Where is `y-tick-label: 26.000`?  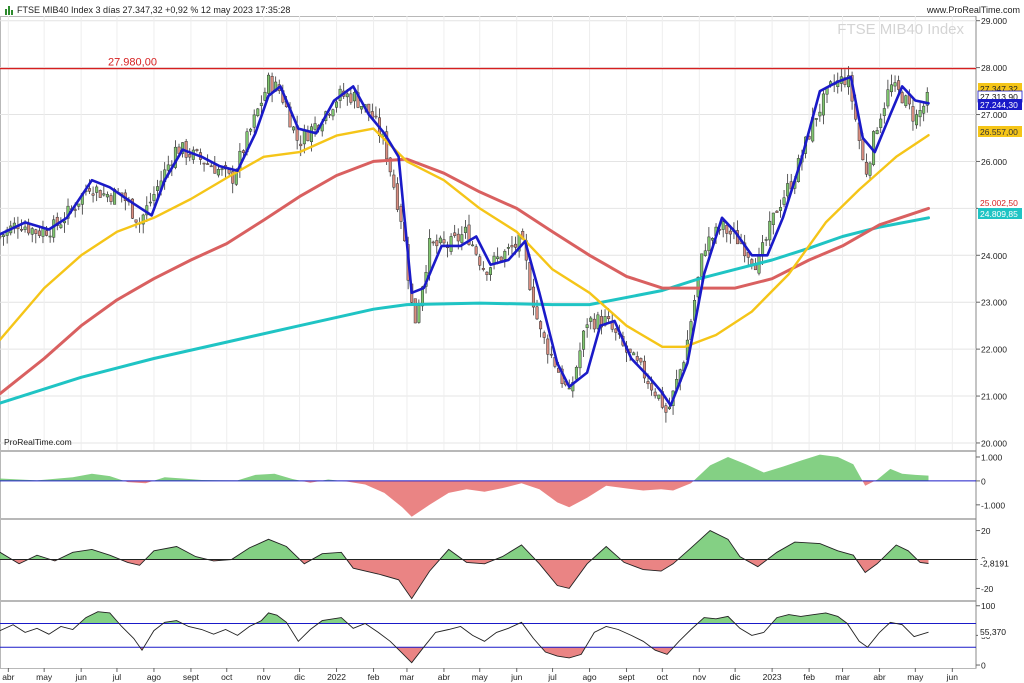
y-tick-label: 26.000 is located at coordinates (994, 162).